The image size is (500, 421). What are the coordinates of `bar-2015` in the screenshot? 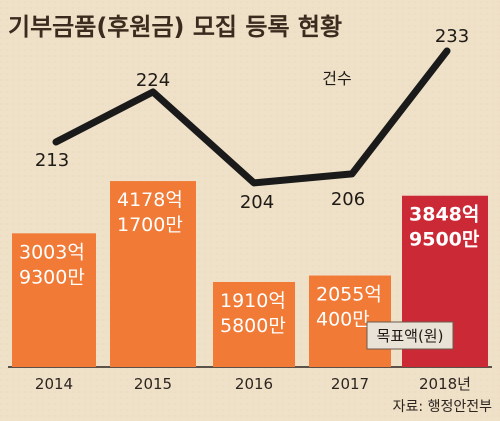 It's located at (153, 274).